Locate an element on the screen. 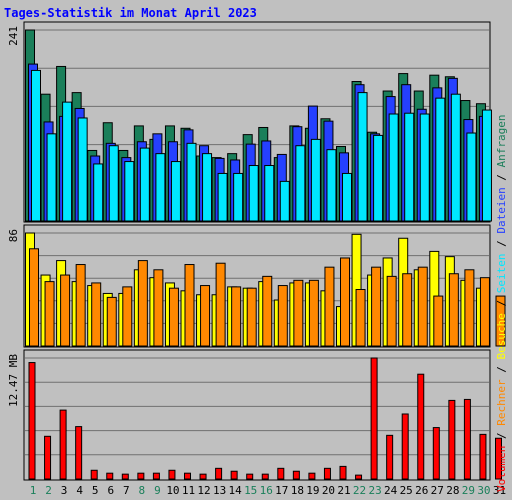 Image resolution: width=512 pixels, height=500 pixels. x-tick-label: 21 is located at coordinates (343, 490).